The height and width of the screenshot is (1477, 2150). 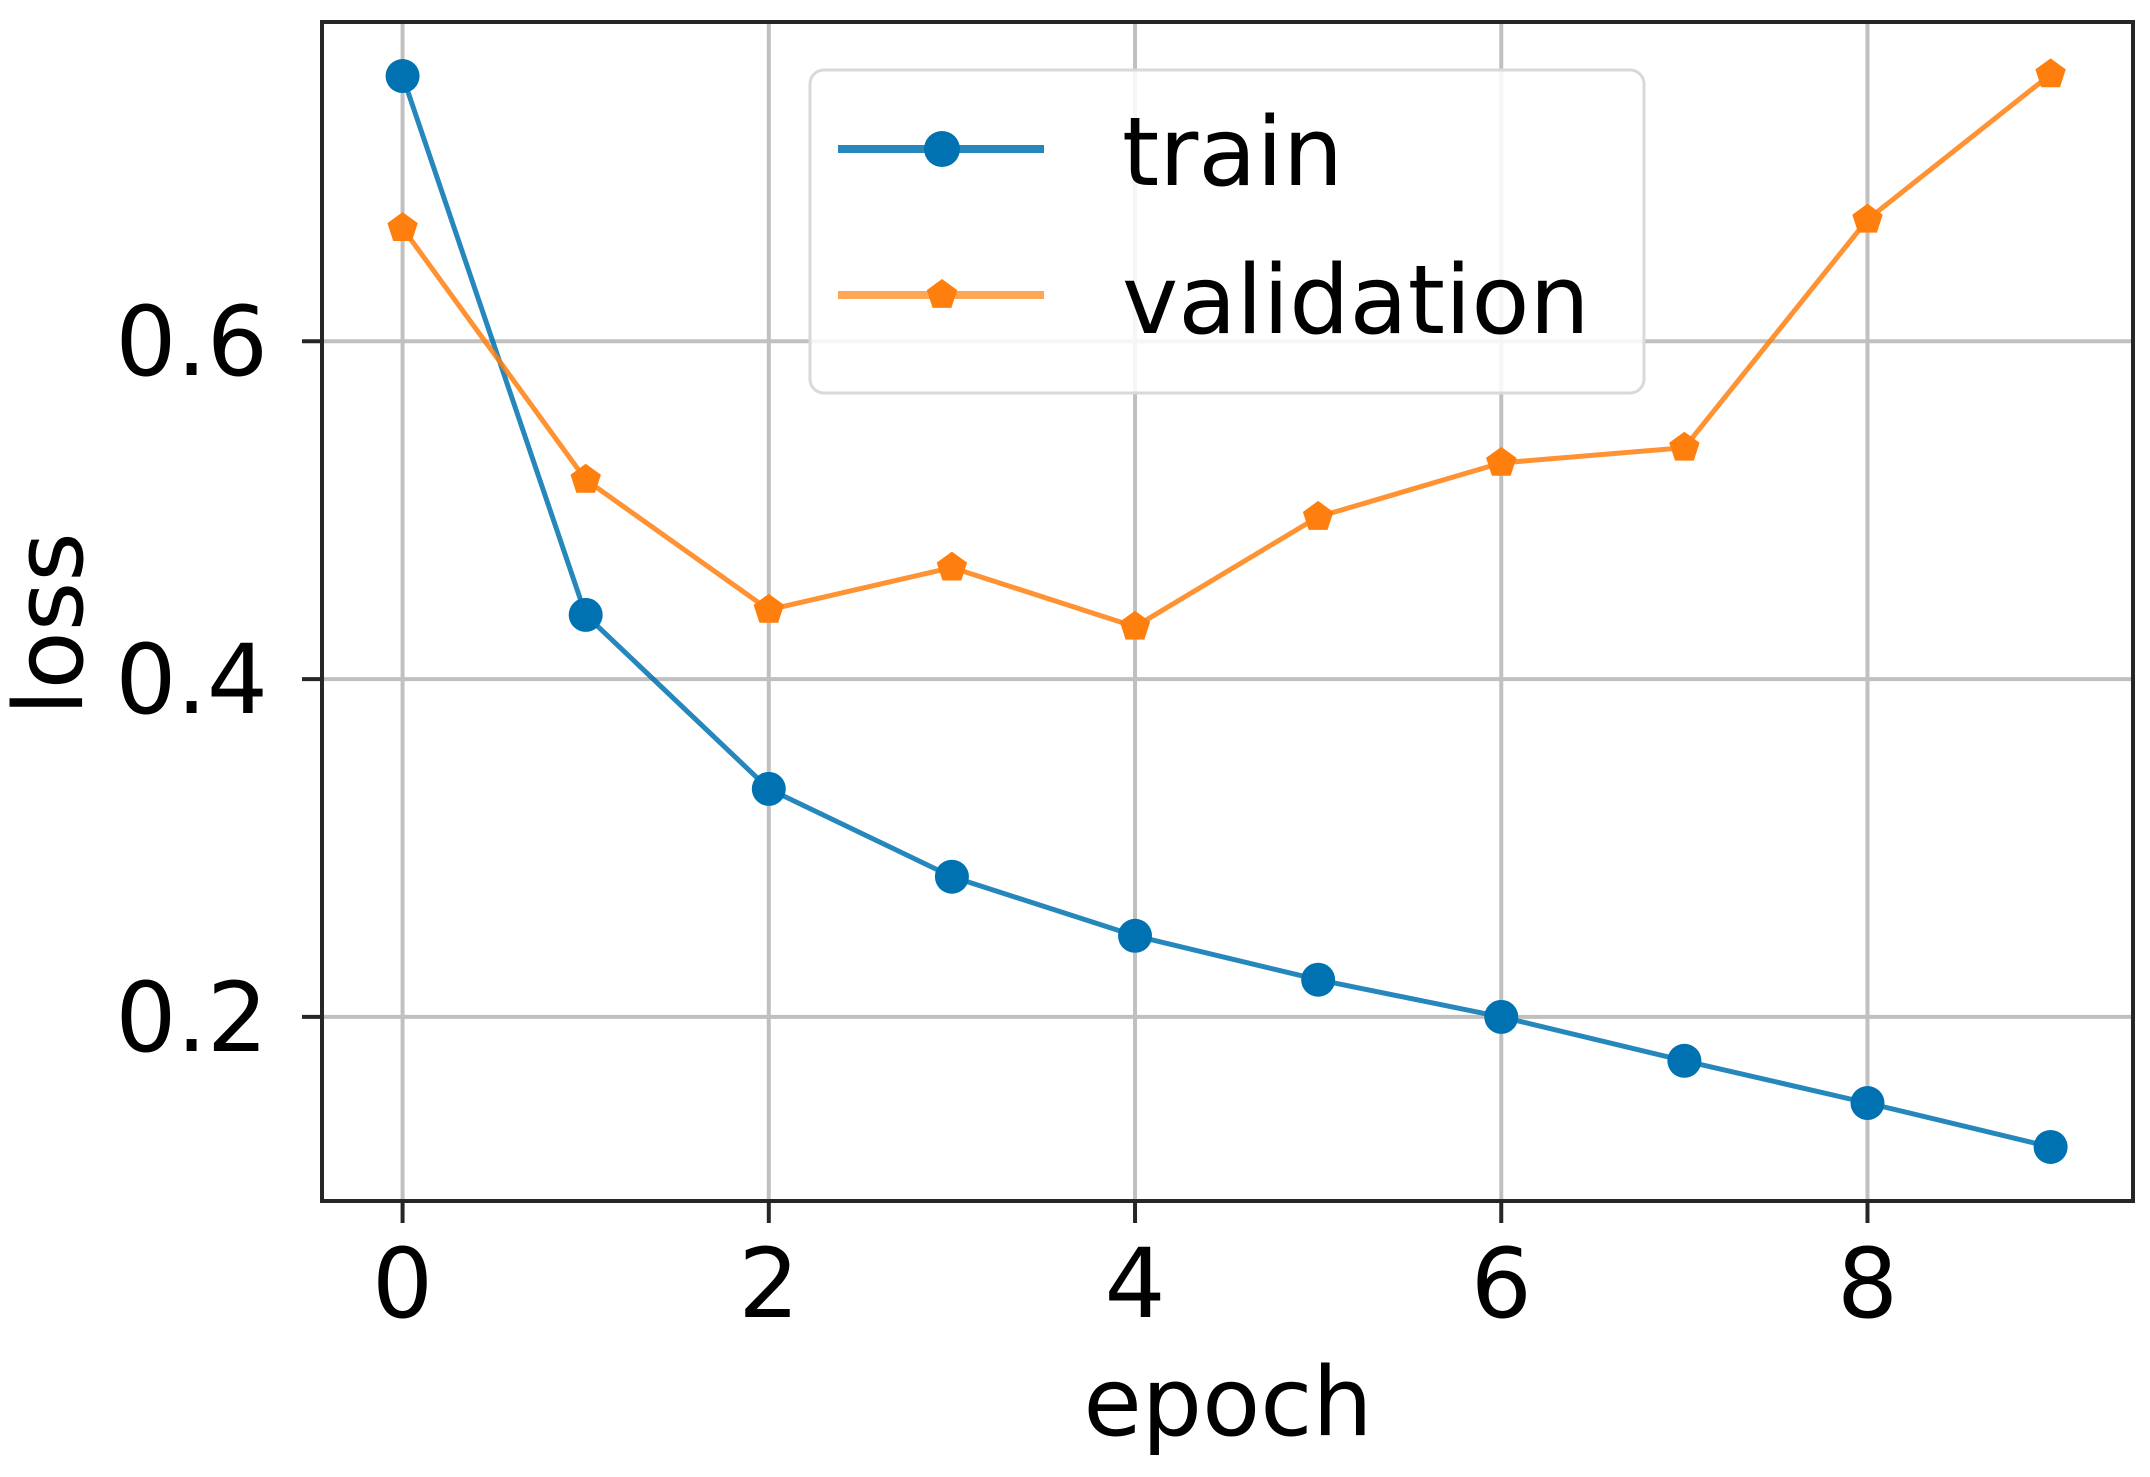 I want to click on legend-train-marker-icon, so click(x=942, y=149).